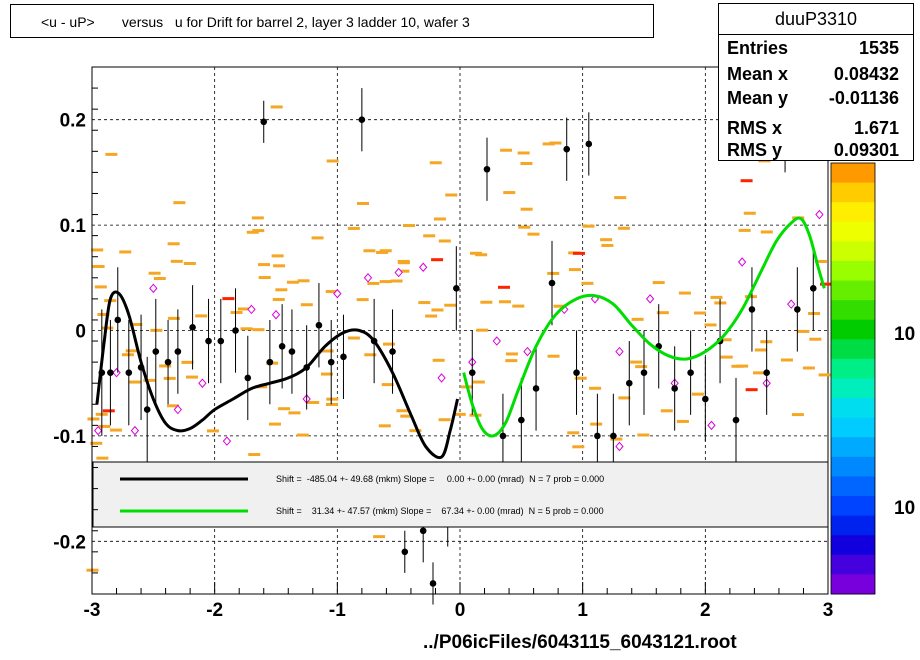 The image size is (920, 660). What do you see at coordinates (214, 610) in the screenshot?
I see `x-tick-label: -2` at bounding box center [214, 610].